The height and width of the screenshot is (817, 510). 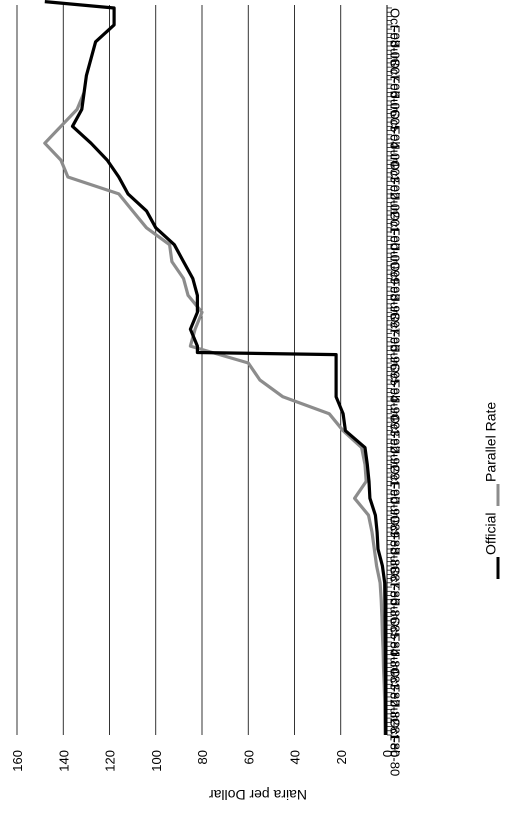 What do you see at coordinates (248, 757) in the screenshot?
I see `y-tick-label: 60` at bounding box center [248, 757].